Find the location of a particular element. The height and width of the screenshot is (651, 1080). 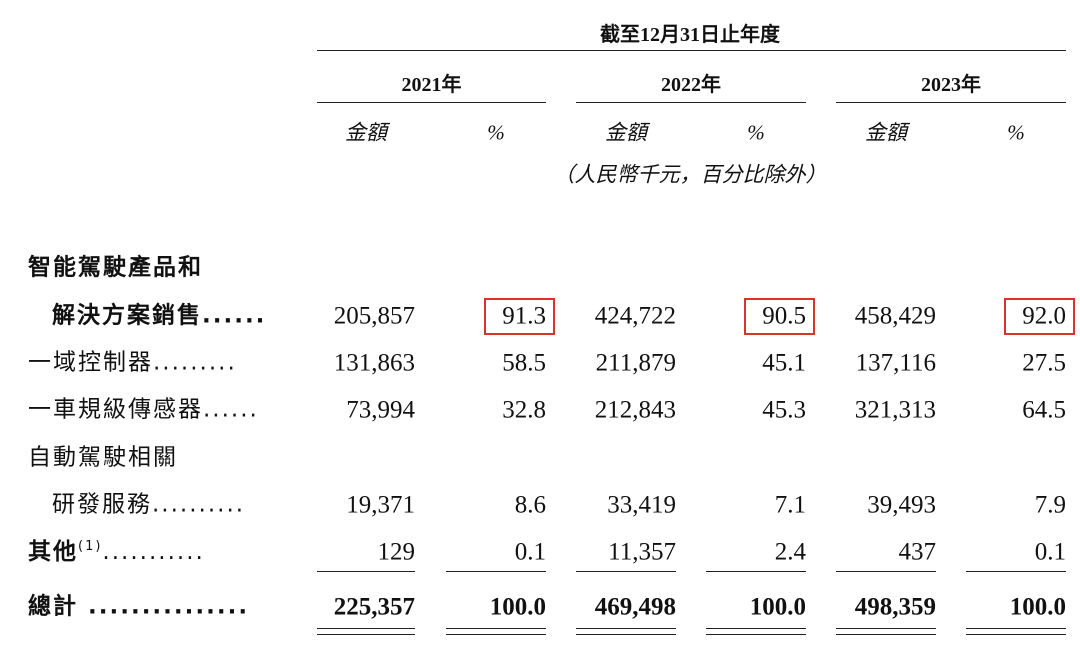

cell: 27.5 is located at coordinates (1044, 363).